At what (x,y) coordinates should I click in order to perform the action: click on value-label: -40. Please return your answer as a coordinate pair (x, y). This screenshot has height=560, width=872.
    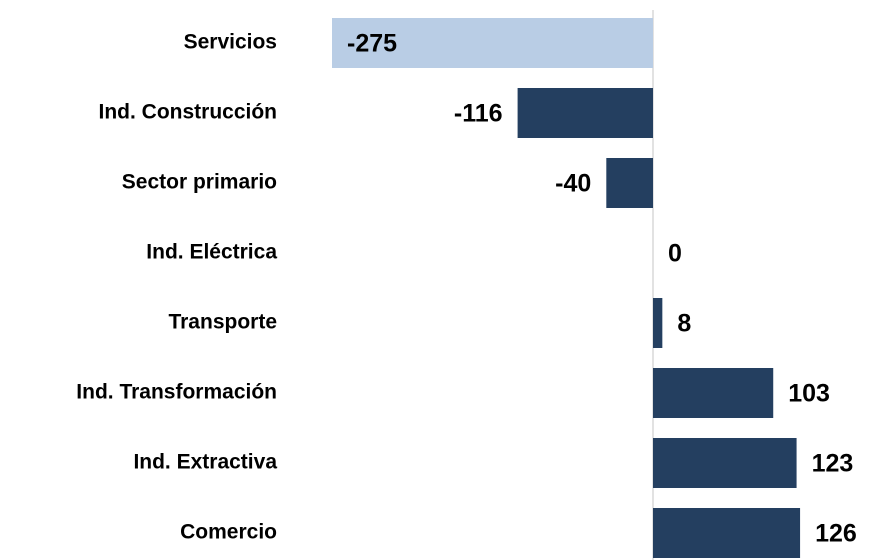
    Looking at the image, I should click on (573, 184).